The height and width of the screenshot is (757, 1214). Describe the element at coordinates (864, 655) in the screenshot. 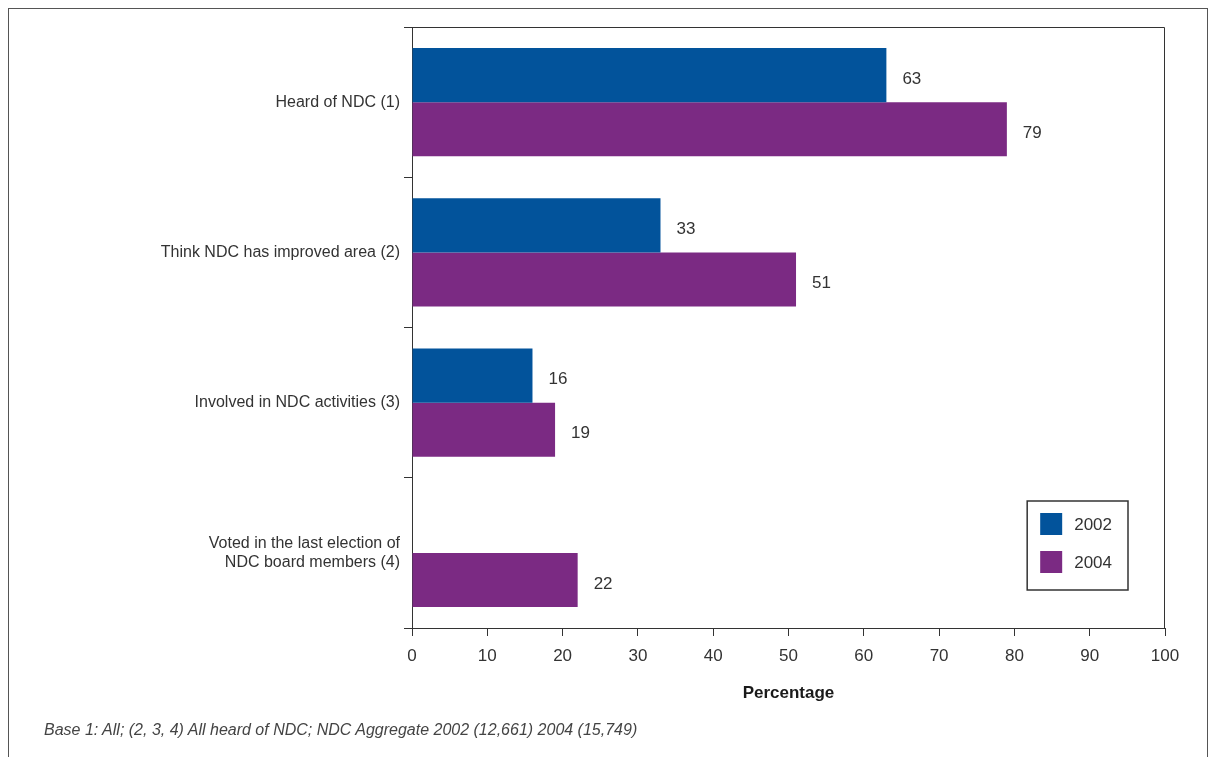

I see `x-tick-label: 60` at that location.